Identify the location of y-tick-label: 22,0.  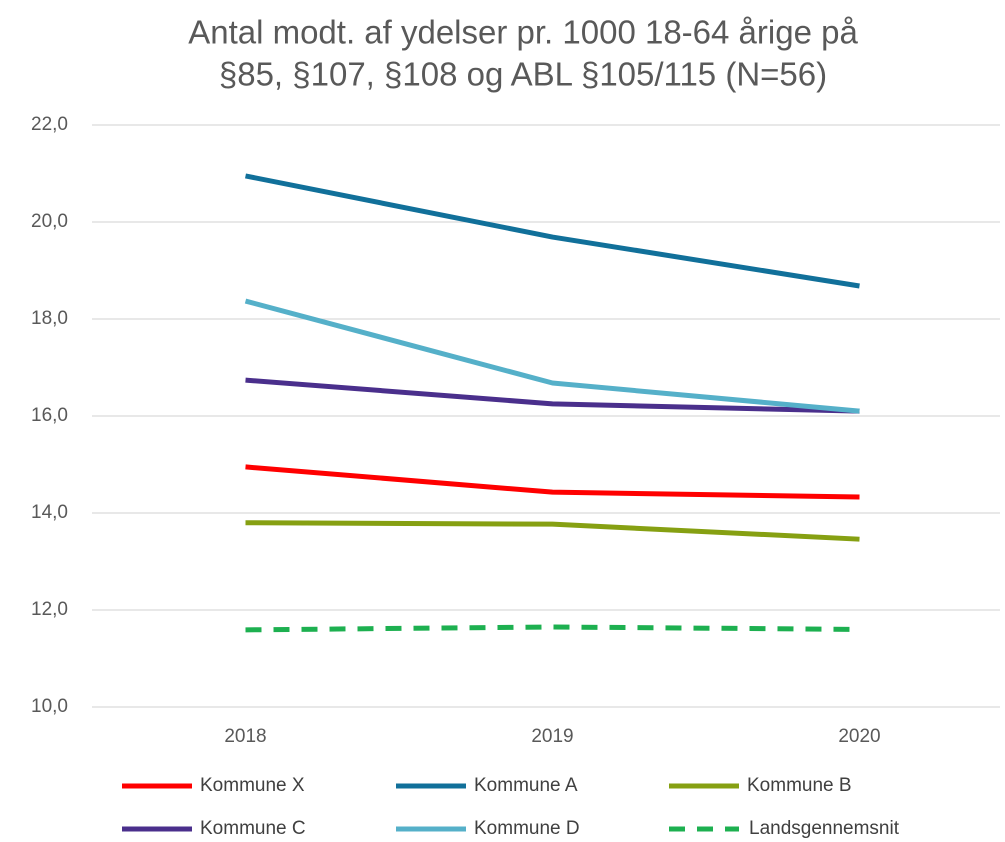
(49, 124).